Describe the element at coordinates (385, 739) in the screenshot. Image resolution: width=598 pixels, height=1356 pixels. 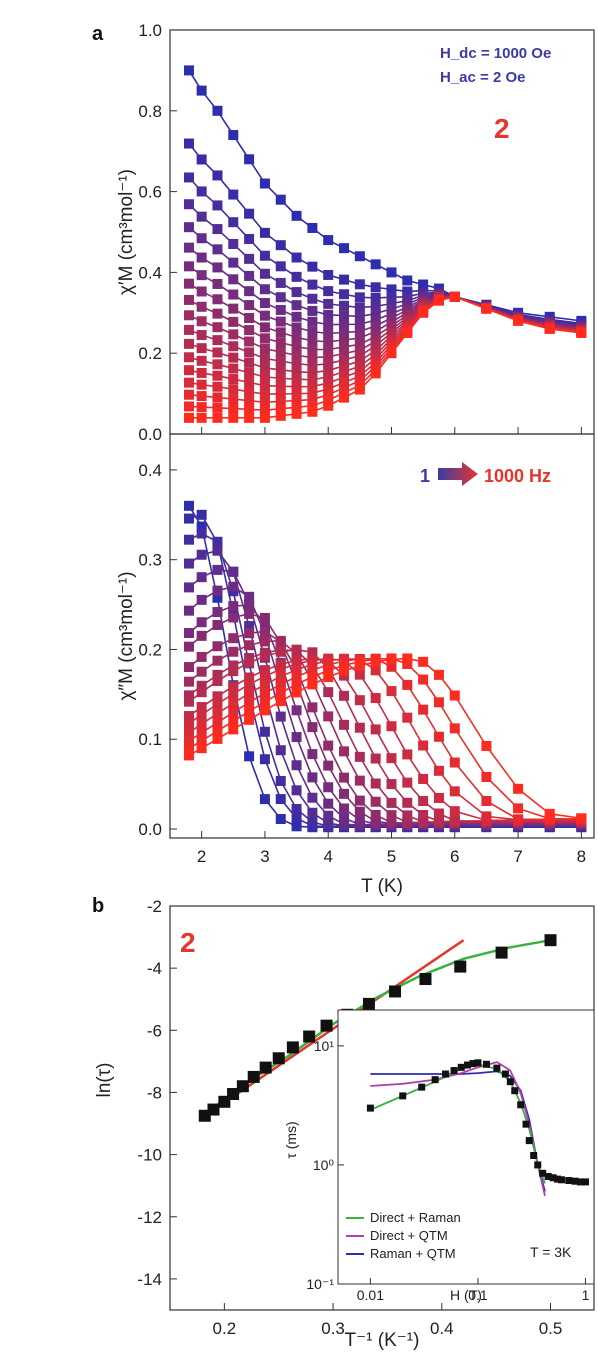
I see `chi2-series-line` at that location.